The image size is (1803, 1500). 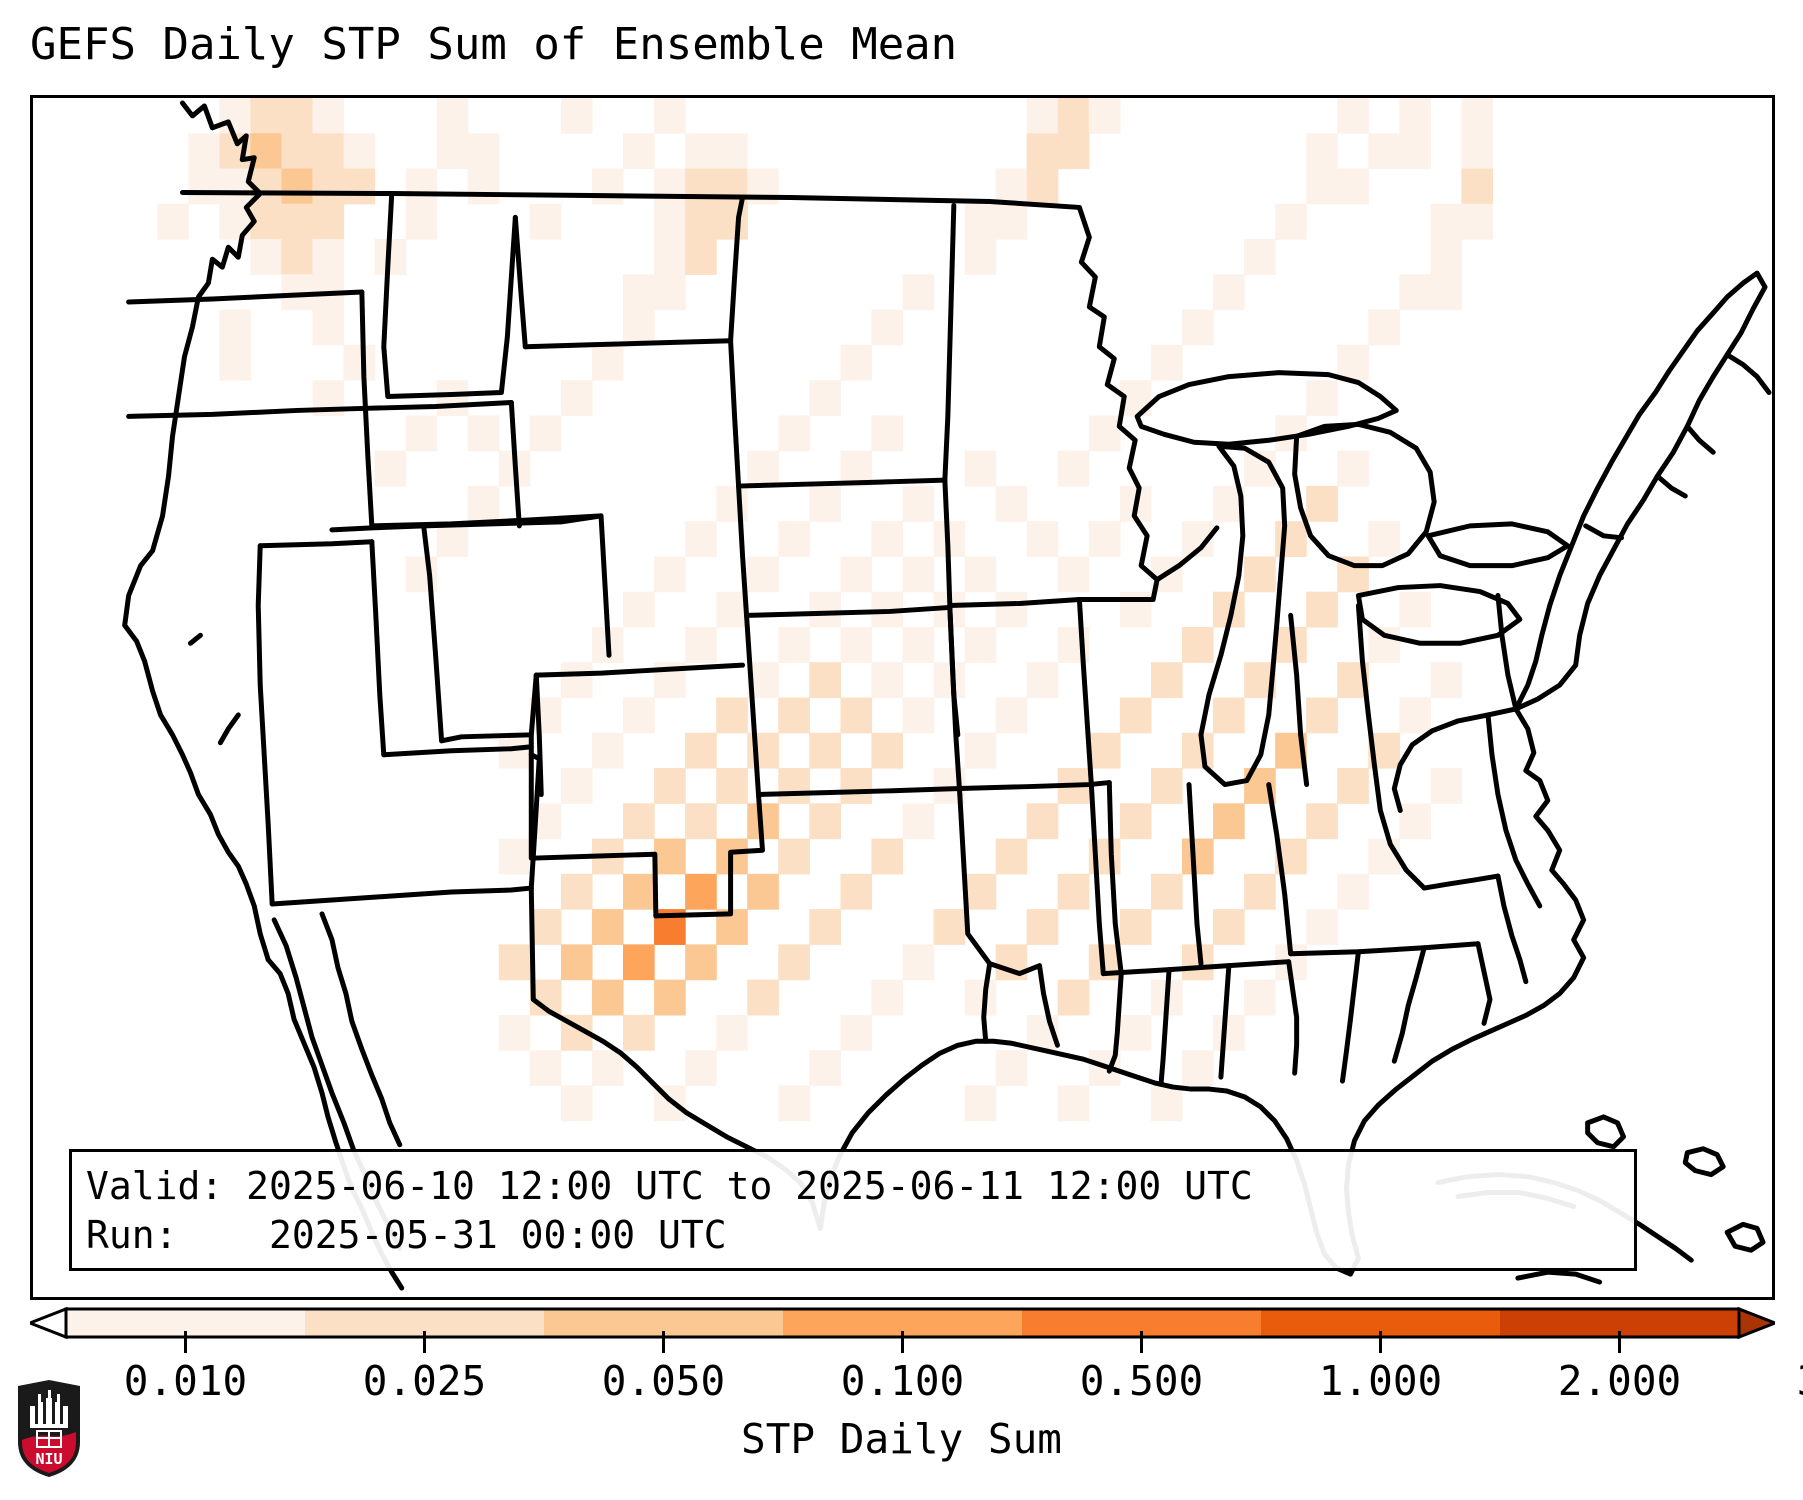 What do you see at coordinates (901, 1439) in the screenshot?
I see `colorbar-title: STP Daily Sum` at bounding box center [901, 1439].